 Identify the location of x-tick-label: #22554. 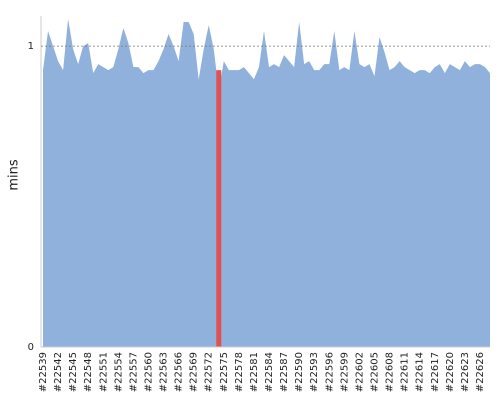
(118, 372).